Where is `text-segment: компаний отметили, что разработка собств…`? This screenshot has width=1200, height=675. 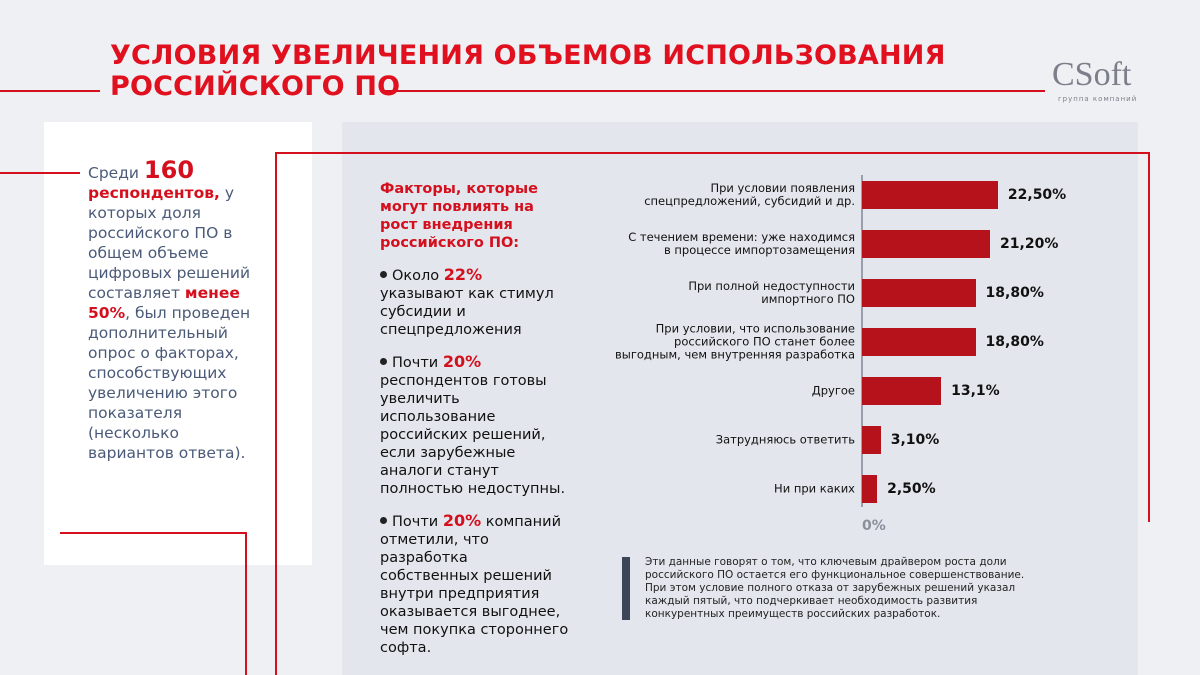 text-segment: компаний отметили, что разработка собств… is located at coordinates (474, 585).